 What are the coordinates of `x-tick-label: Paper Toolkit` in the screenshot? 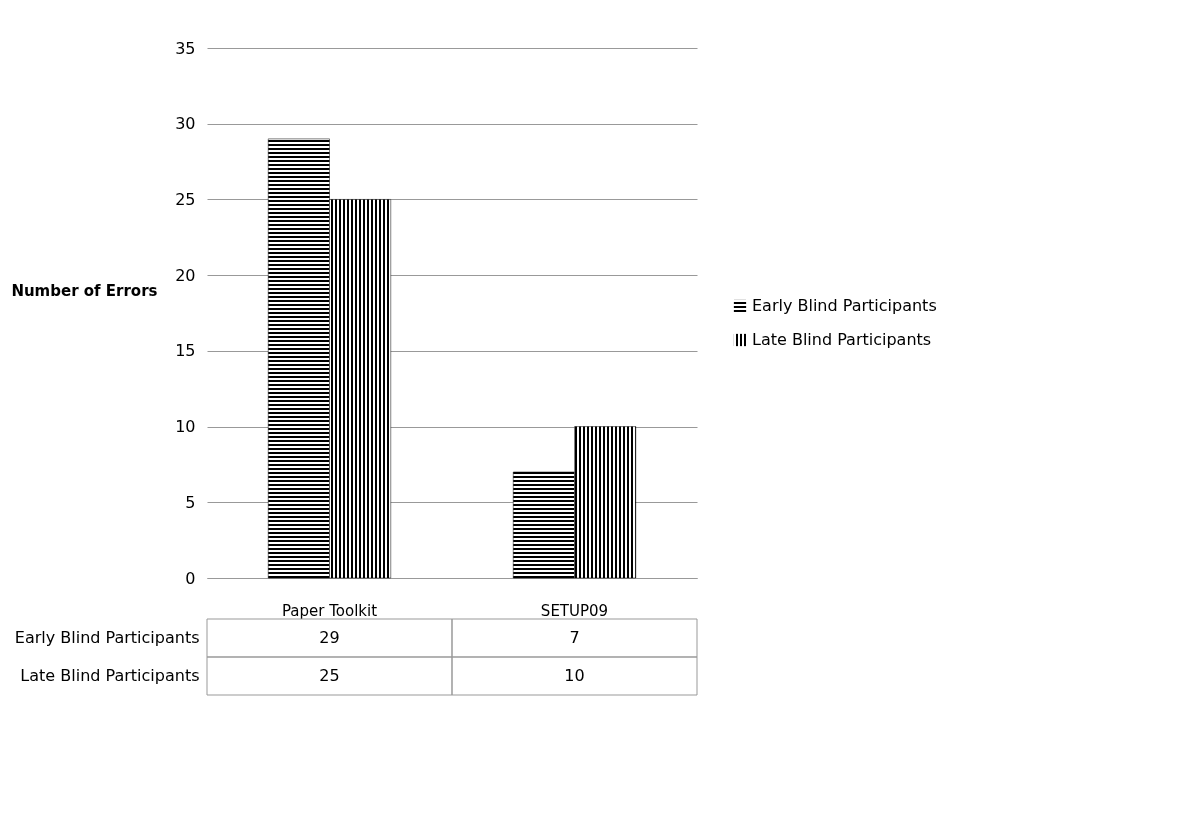 It's located at (329, 610).